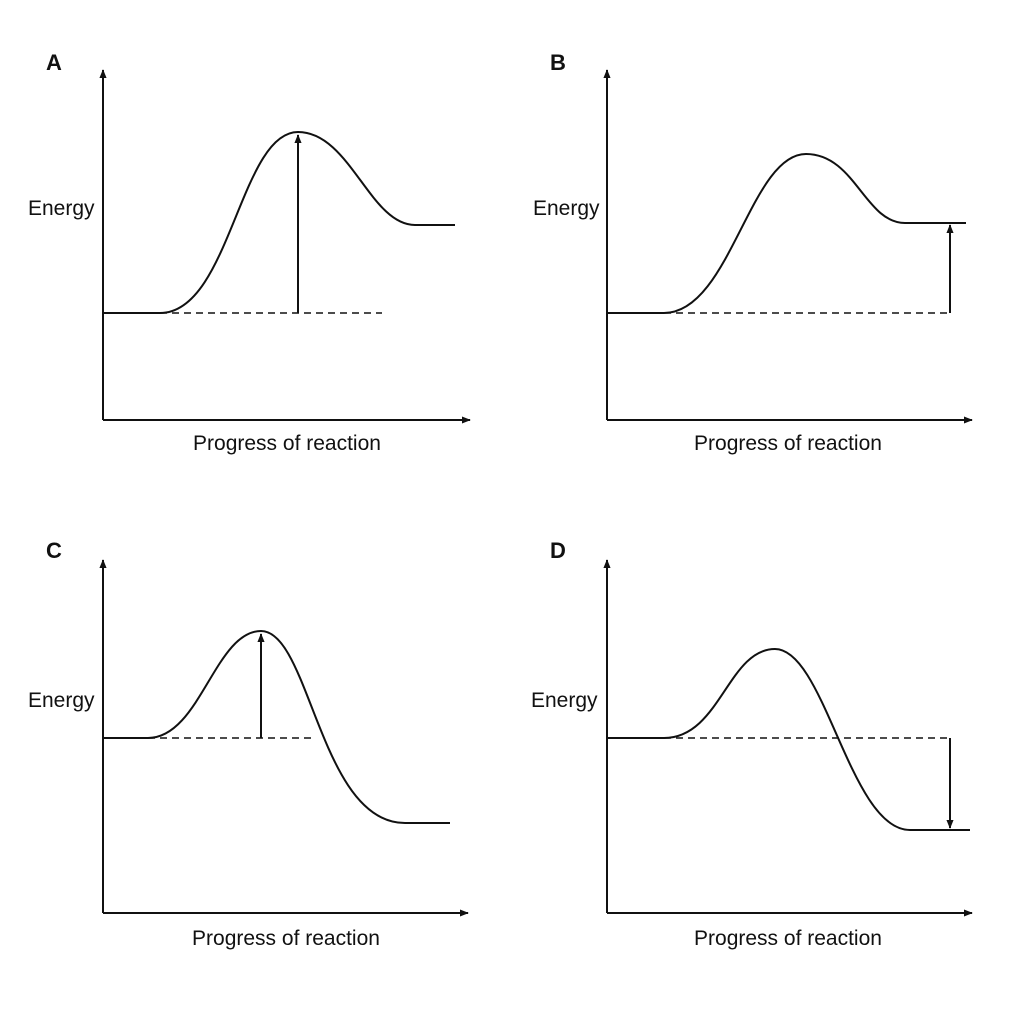  What do you see at coordinates (54, 62) in the screenshot?
I see `panel-letter: A` at bounding box center [54, 62].